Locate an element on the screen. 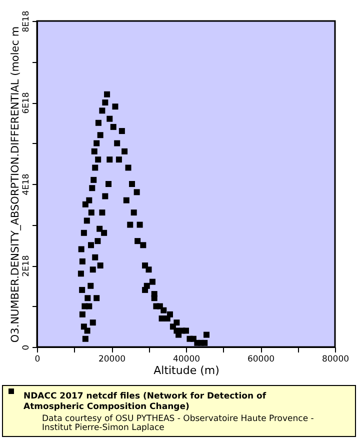  y-tick-label: 0 is located at coordinates (27, 347).